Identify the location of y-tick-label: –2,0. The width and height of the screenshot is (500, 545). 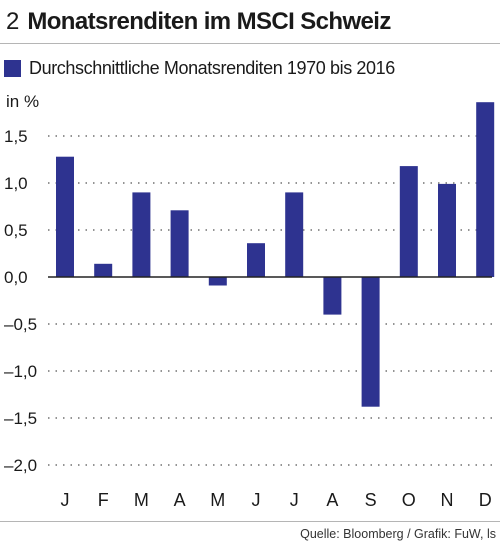
(20, 465).